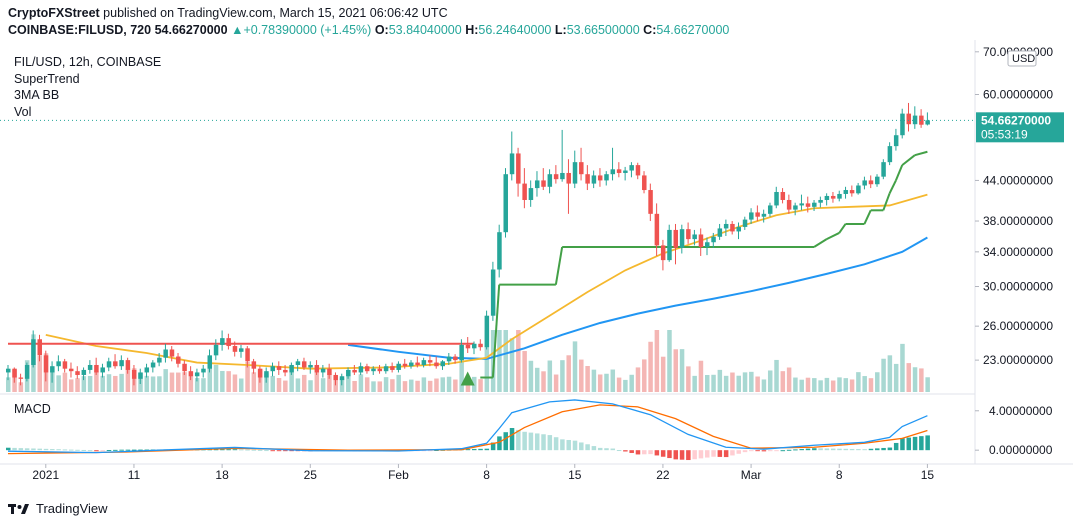  Describe the element at coordinates (381, 30) in the screenshot. I see `open-label: O:` at that location.